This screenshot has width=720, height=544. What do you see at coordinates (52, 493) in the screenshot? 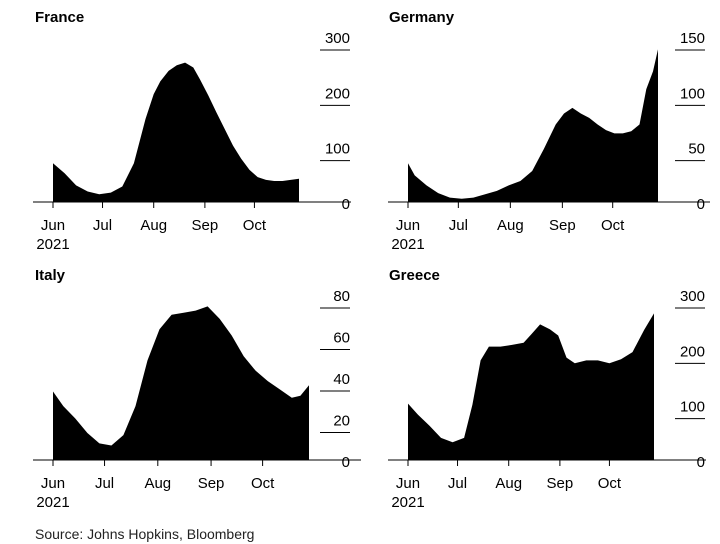
I see `italy-x-tick-jun: Jun 2021` at bounding box center [52, 493].